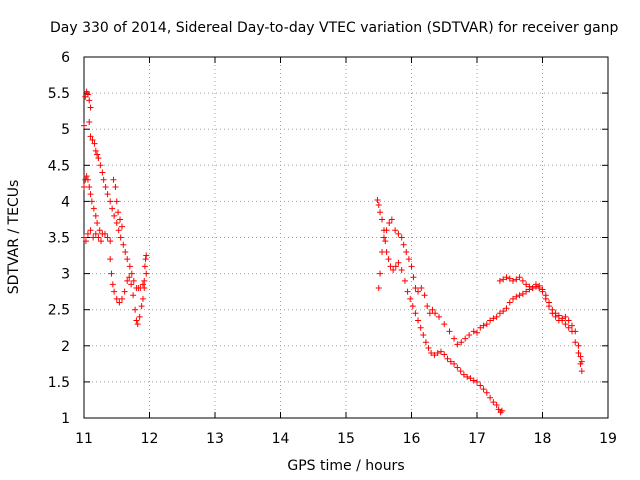 This screenshot has width=640, height=480. What do you see at coordinates (608, 439) in the screenshot?
I see `x-tick-label: 19` at bounding box center [608, 439].